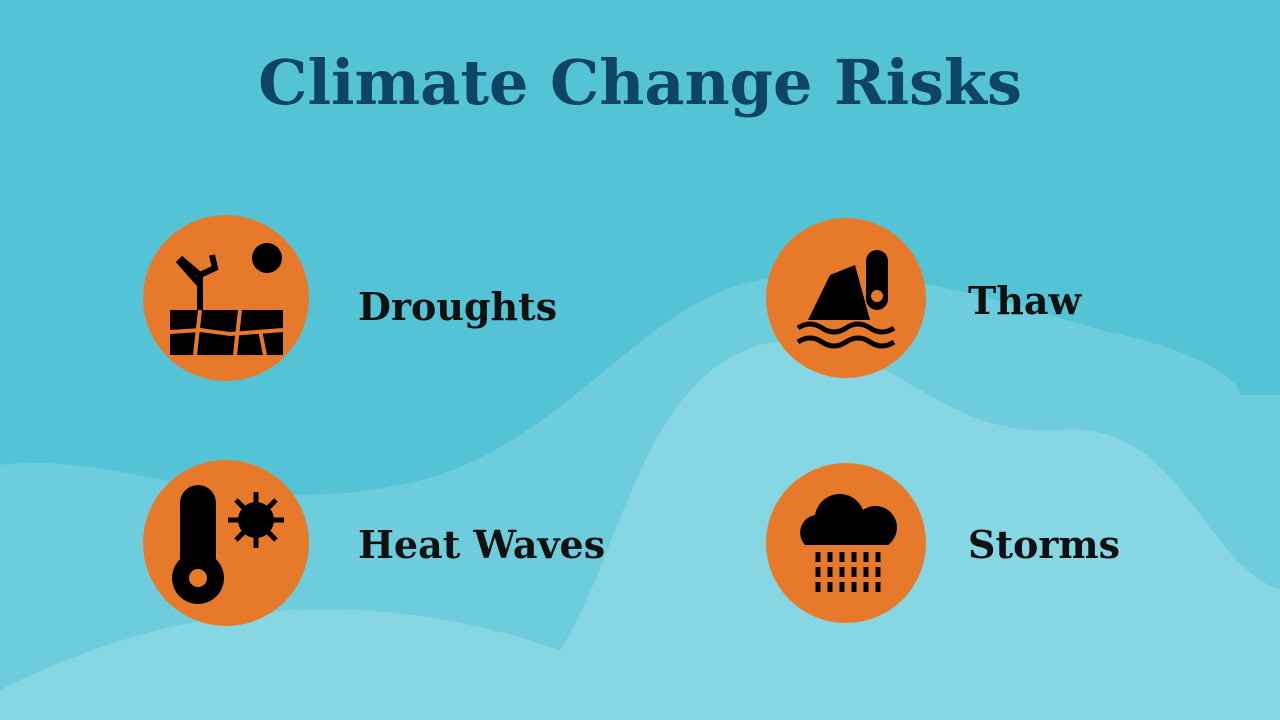 This screenshot has width=1280, height=720. Describe the element at coordinates (846, 298) in the screenshot. I see `icon-thaw` at that location.